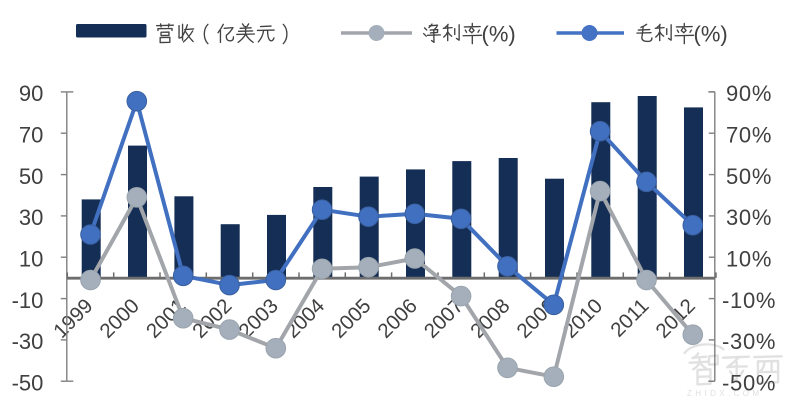 The image size is (800, 409). I want to click on svg-text: 70, so click(31, 135).